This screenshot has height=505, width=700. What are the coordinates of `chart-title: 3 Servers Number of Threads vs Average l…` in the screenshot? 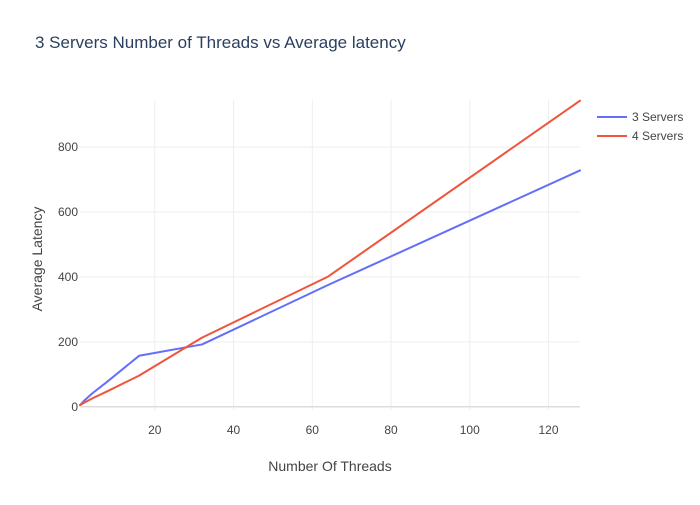 It's located at (220, 42).